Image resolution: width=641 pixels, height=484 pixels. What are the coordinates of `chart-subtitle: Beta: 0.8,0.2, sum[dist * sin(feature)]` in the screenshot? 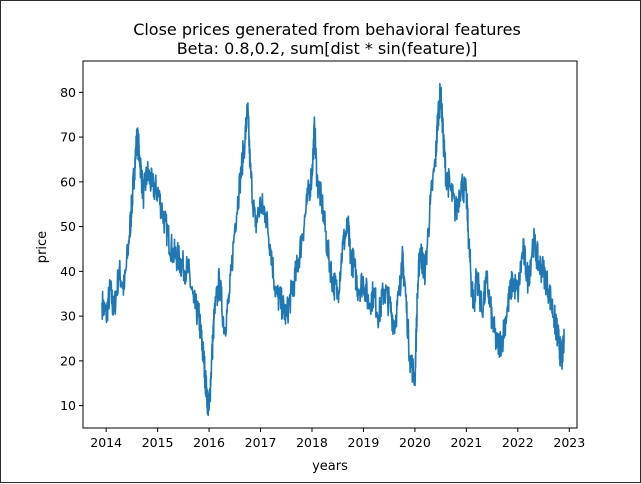 It's located at (327, 48).